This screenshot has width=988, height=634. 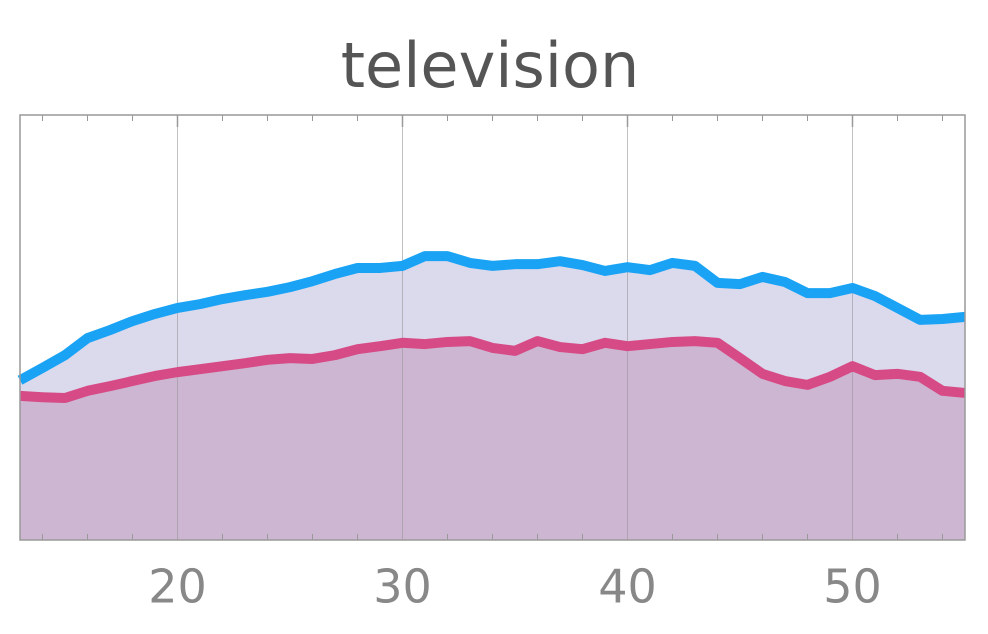 What do you see at coordinates (402, 587) in the screenshot?
I see `x-tick-label: 30` at bounding box center [402, 587].